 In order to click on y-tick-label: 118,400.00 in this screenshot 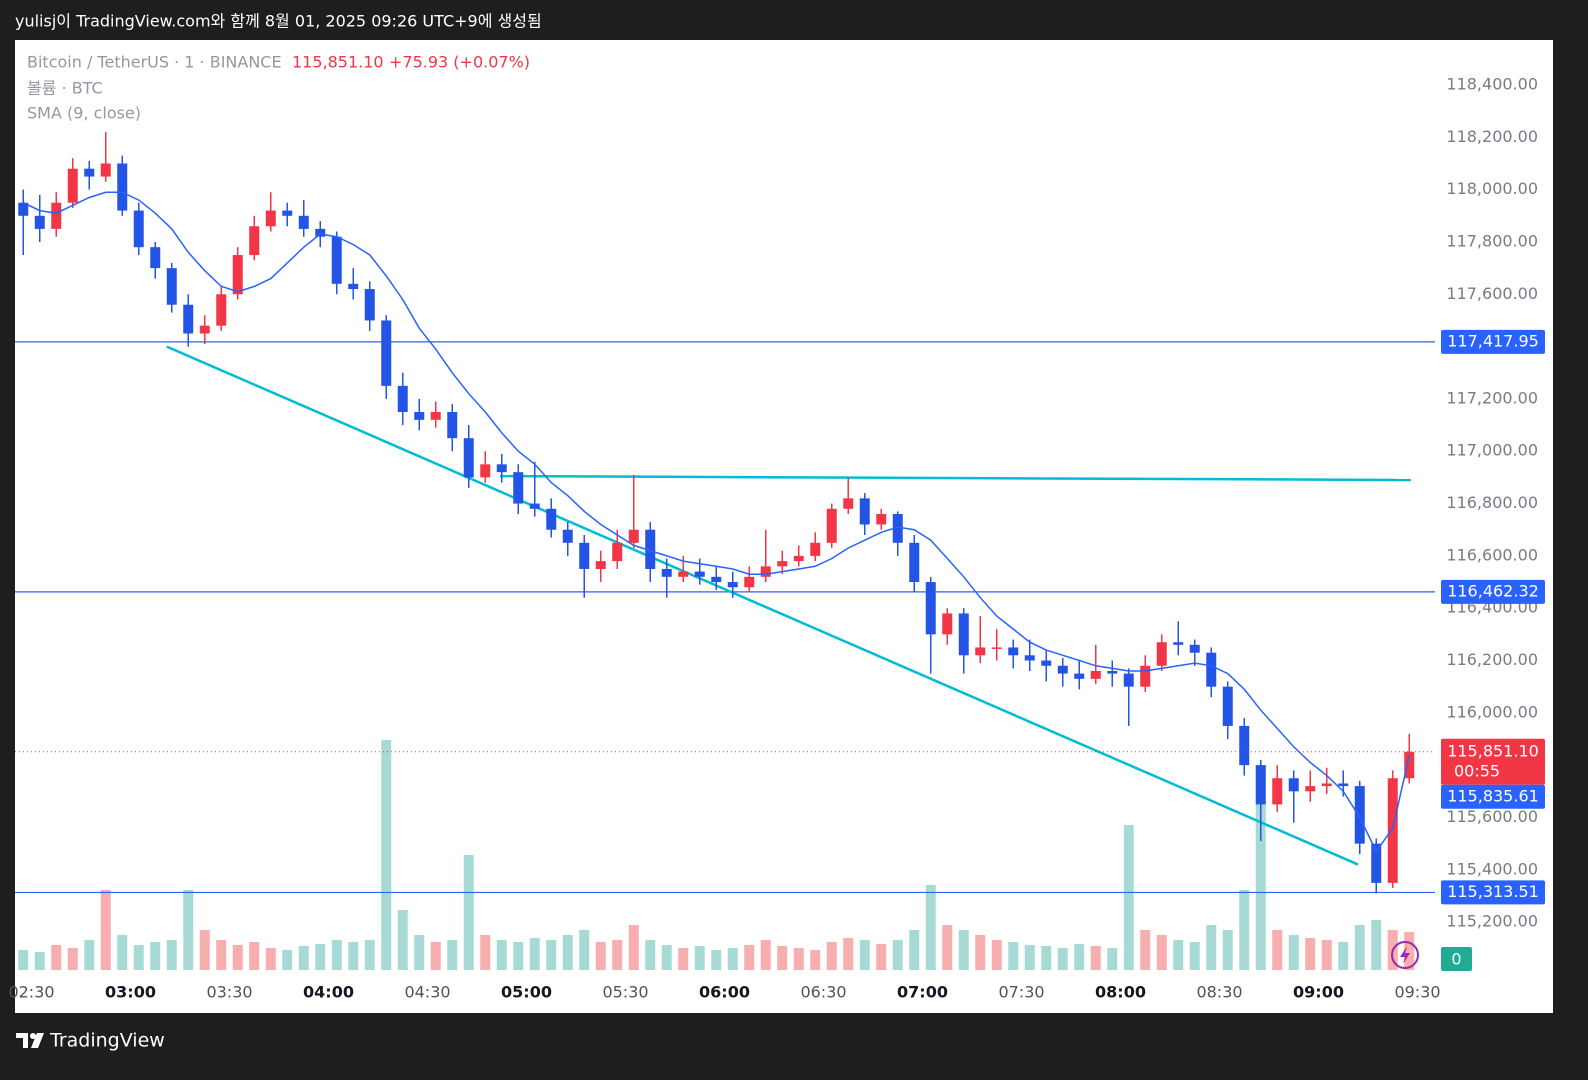, I will do `click(1492, 83)`.